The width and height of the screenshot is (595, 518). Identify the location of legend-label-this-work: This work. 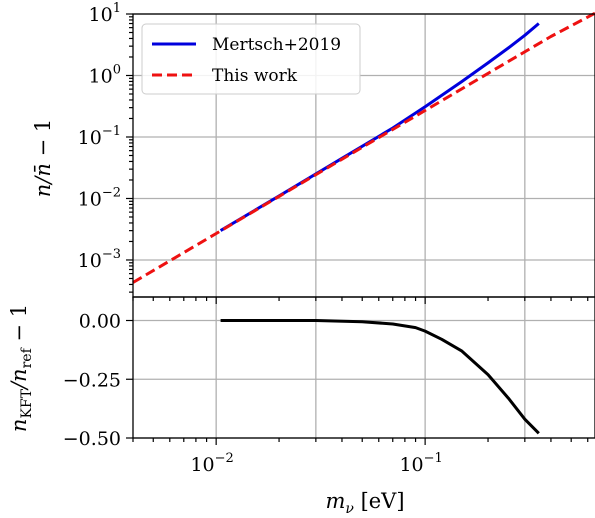
(255, 76).